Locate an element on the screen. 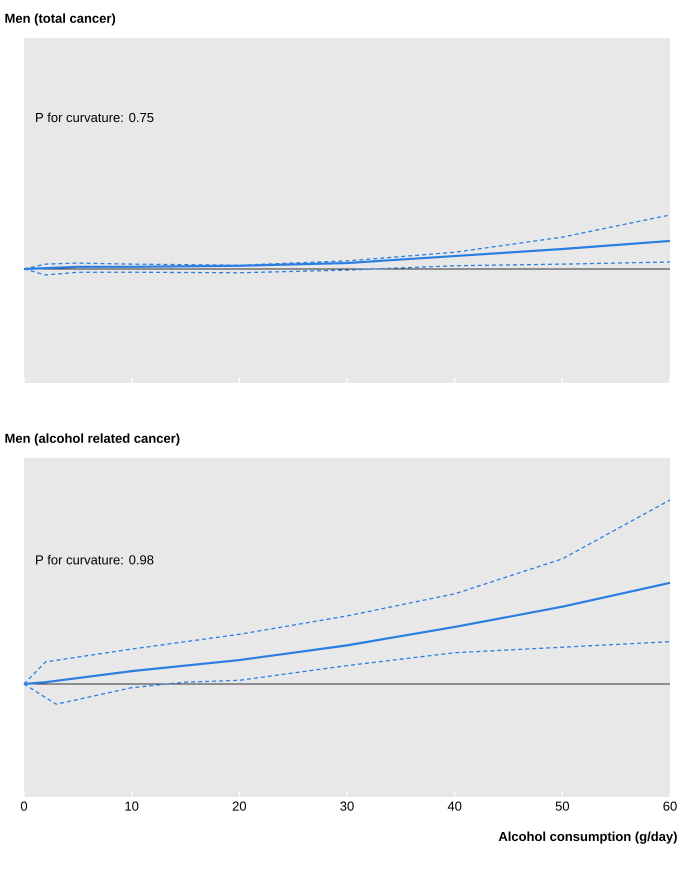 The height and width of the screenshot is (871, 687). x-axis-title: Alcohol consumption (g/day) is located at coordinates (587, 838).